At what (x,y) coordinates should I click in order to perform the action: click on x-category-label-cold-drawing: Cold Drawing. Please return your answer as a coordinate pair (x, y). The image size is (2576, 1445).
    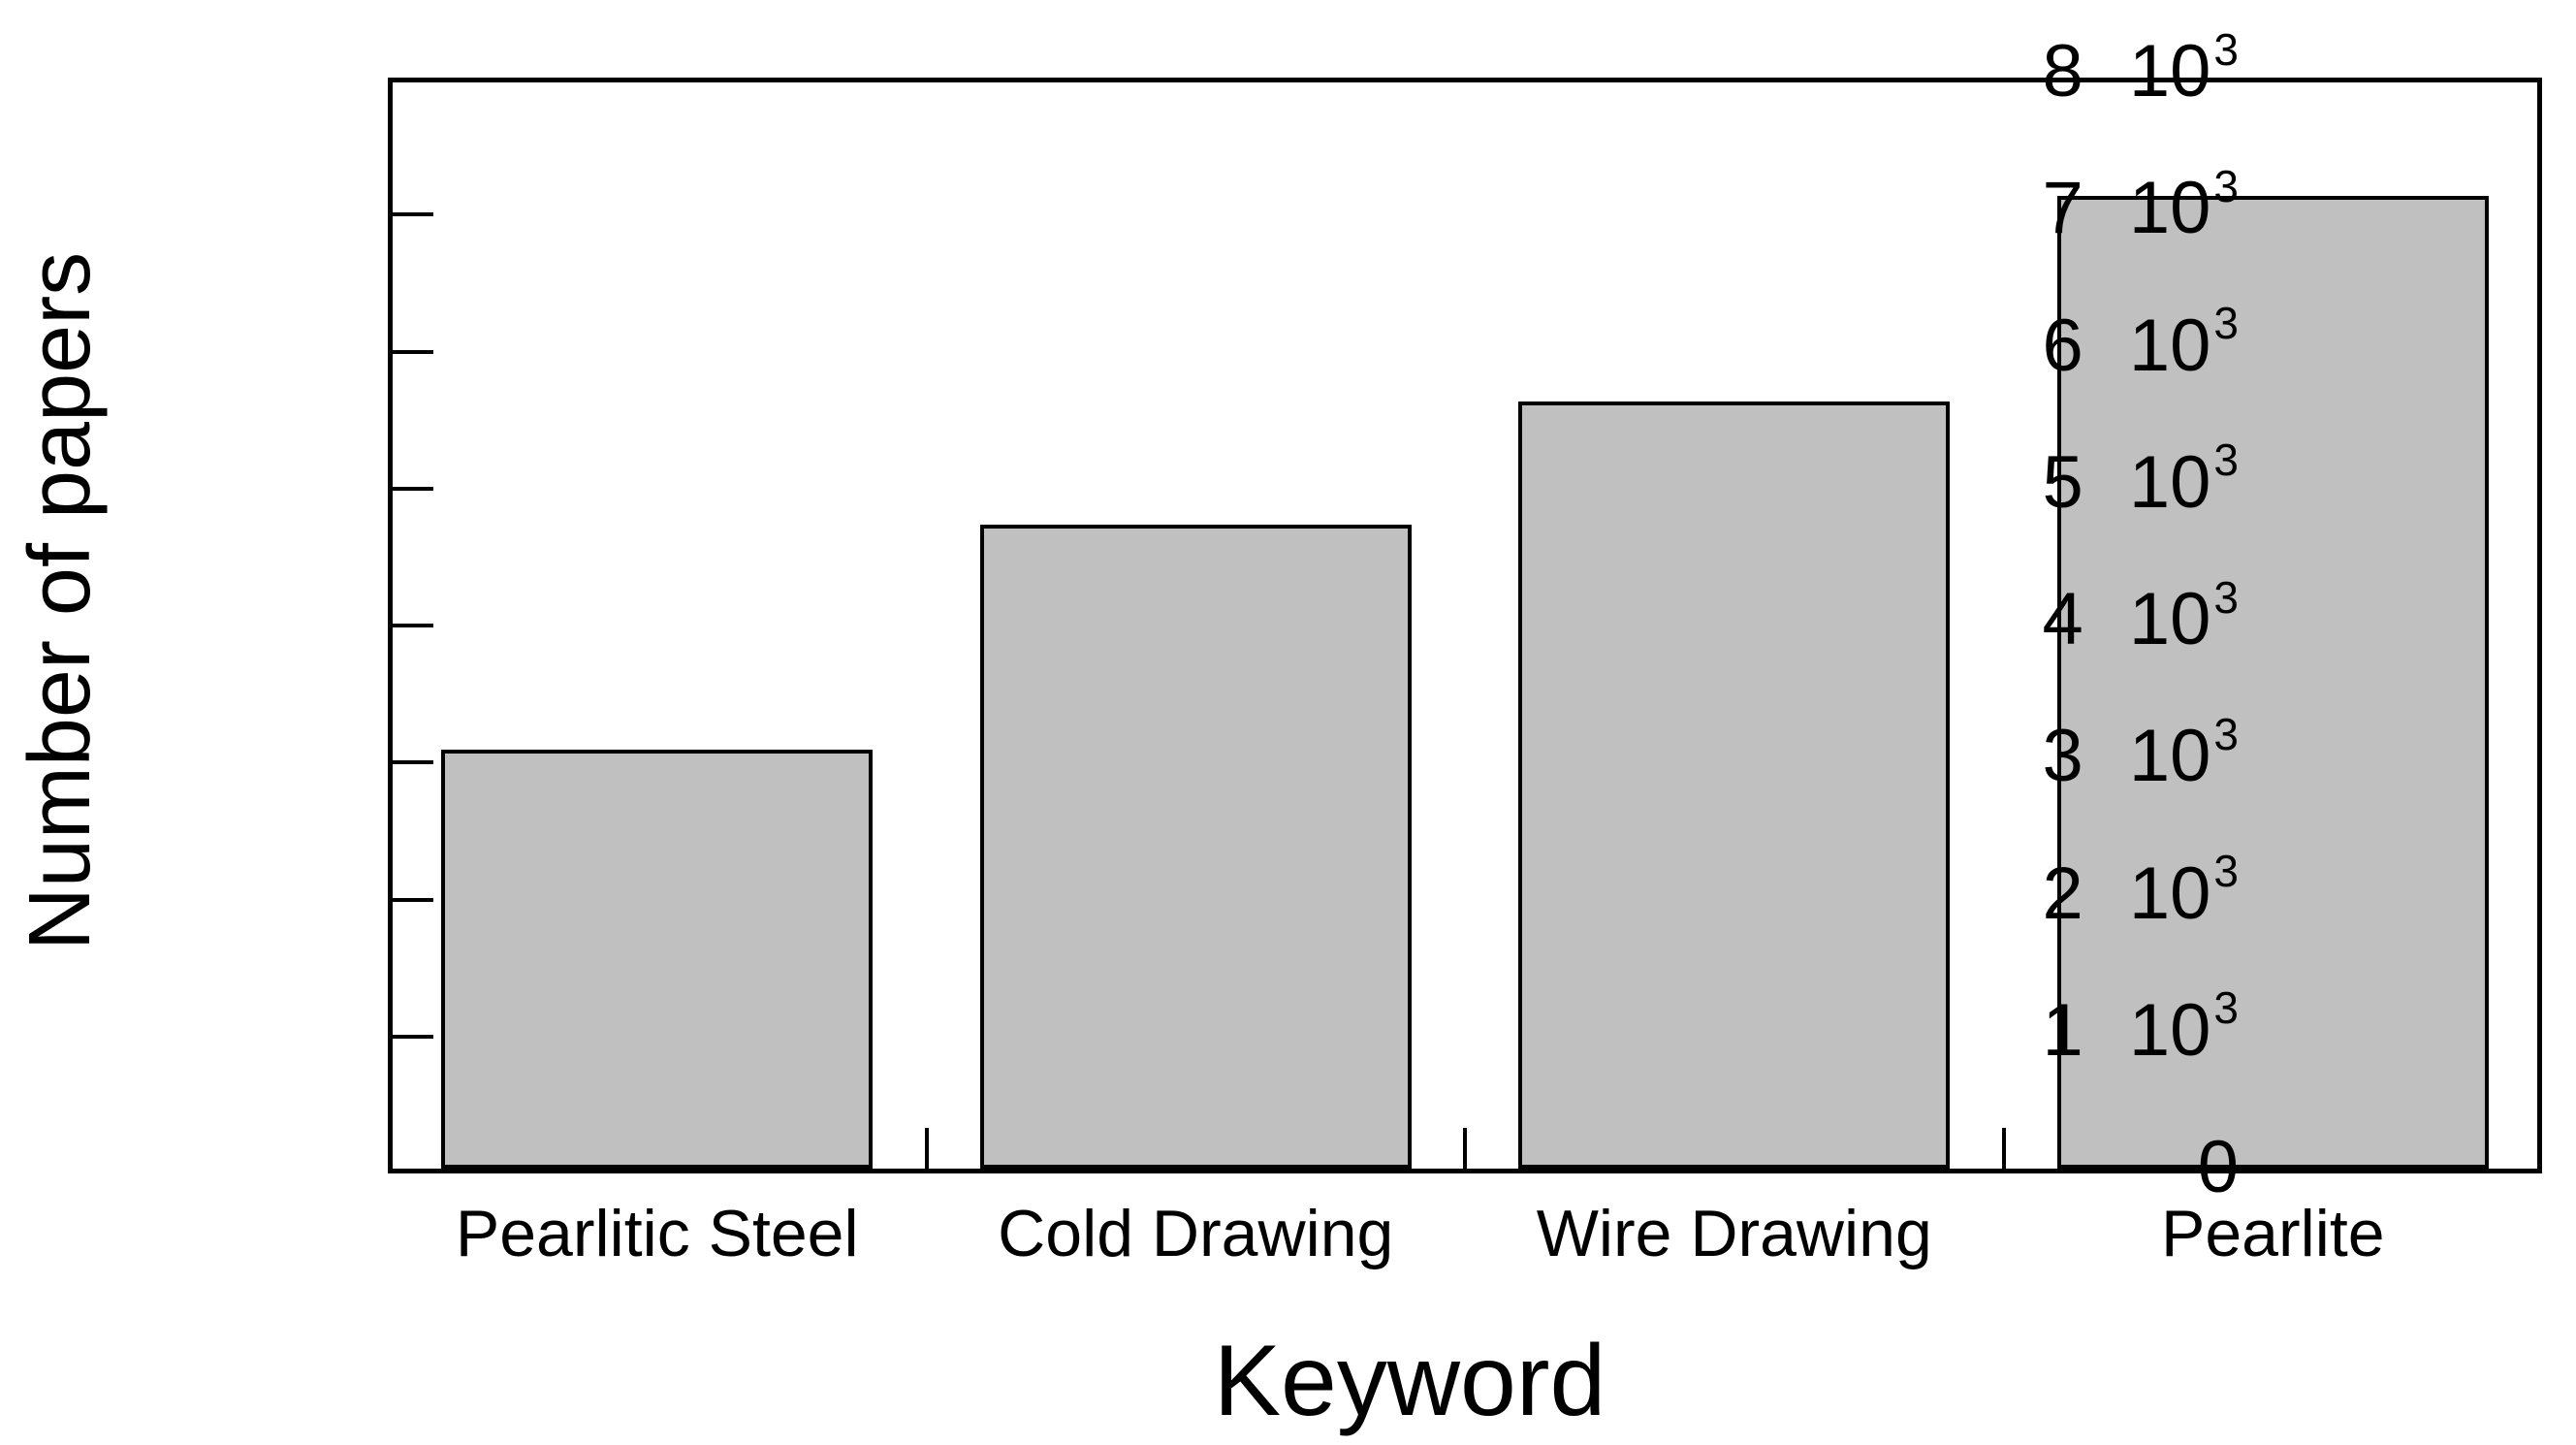
    Looking at the image, I should click on (1196, 1233).